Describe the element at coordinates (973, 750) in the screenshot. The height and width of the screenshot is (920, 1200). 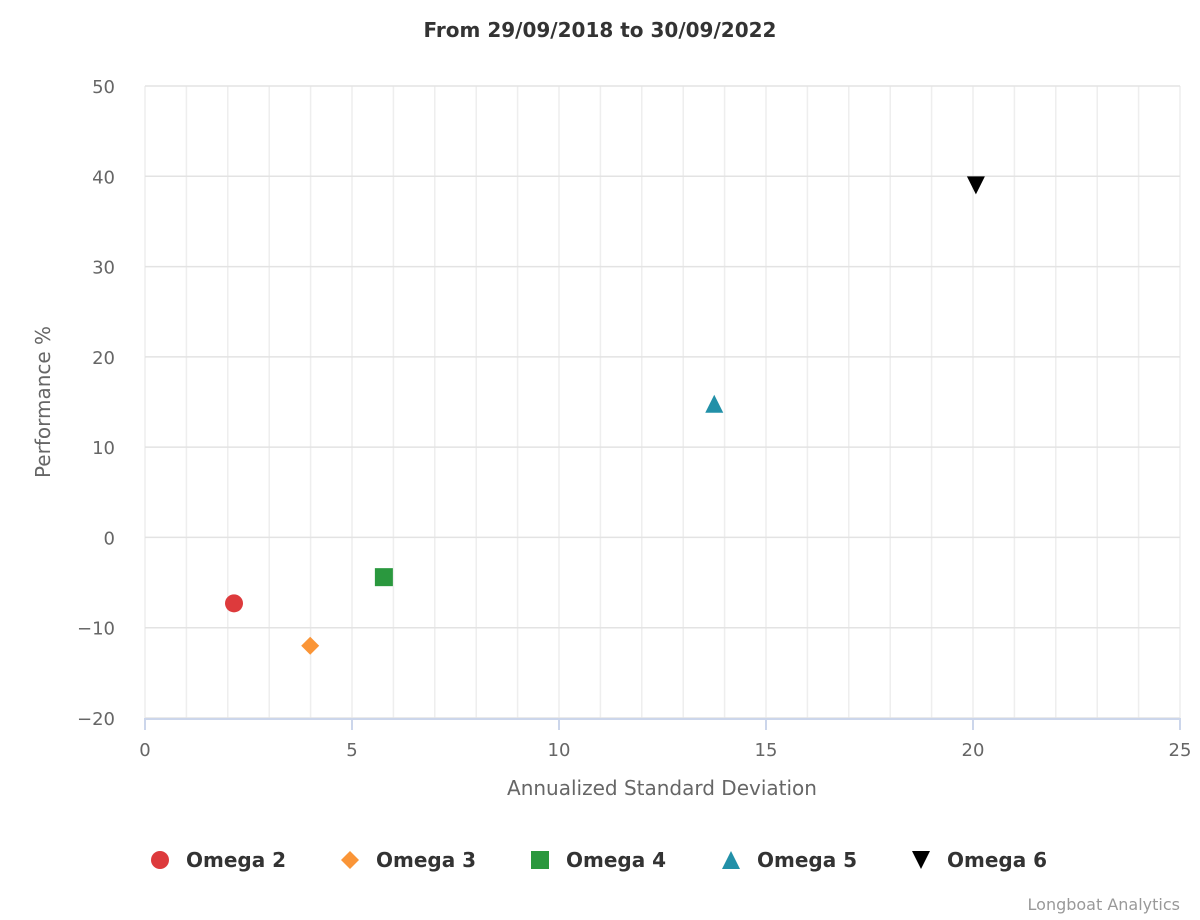
I see `x-tick-label: 20` at that location.